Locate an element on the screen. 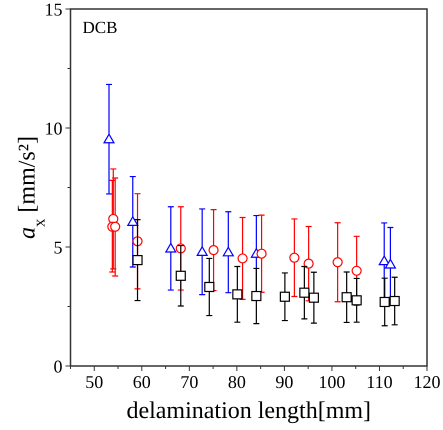 The height and width of the screenshot is (430, 443). x-tick-label: 60 is located at coordinates (141, 382).